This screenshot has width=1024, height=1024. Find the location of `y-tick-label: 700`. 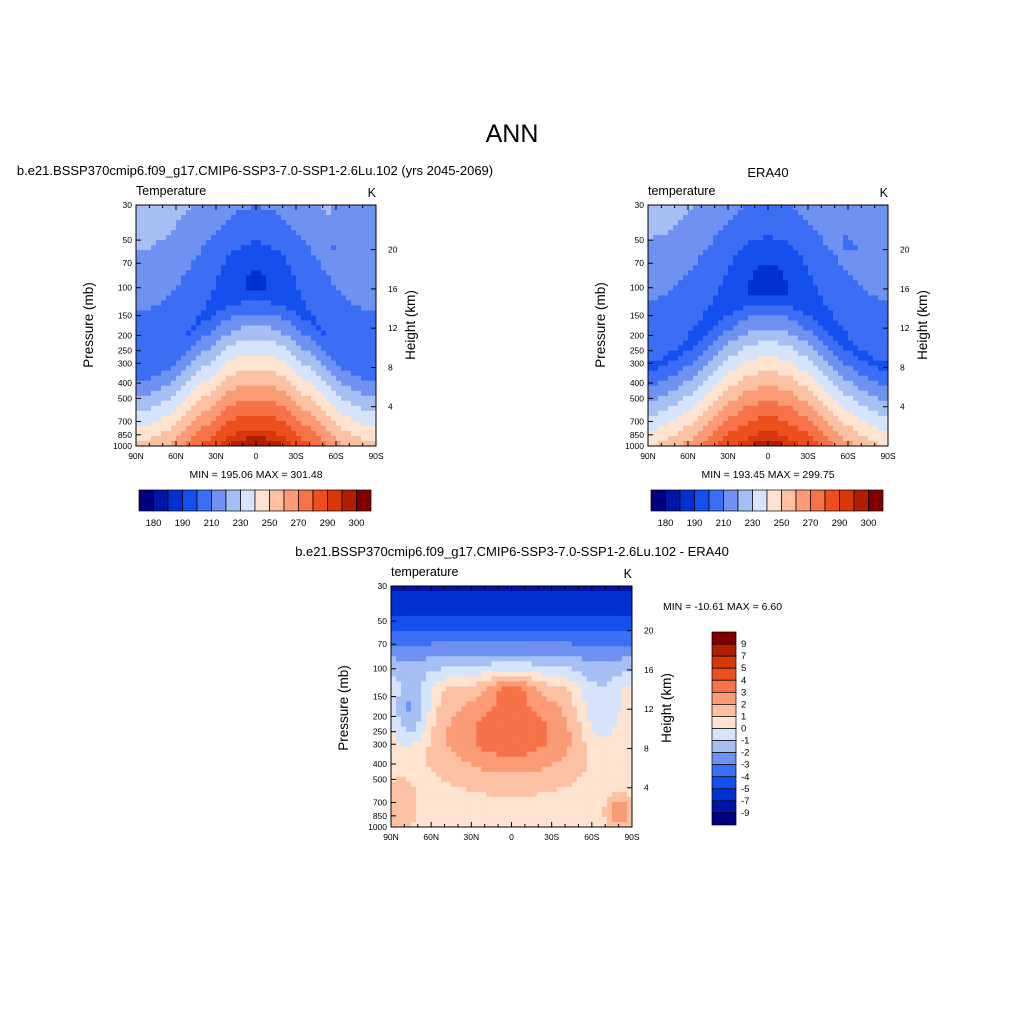

y-tick-label: 700 is located at coordinates (125, 421).